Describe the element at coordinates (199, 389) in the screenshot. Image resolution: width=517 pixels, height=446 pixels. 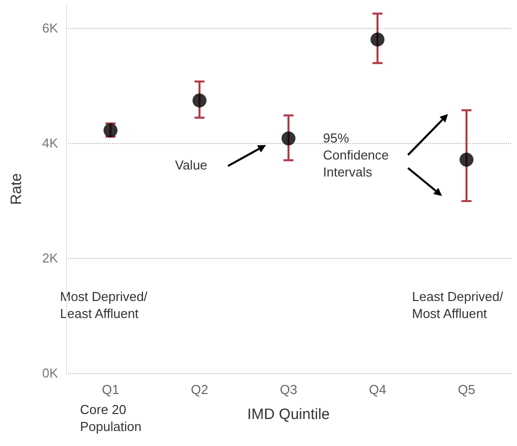
I see `x-tick-label: Q2` at that location.